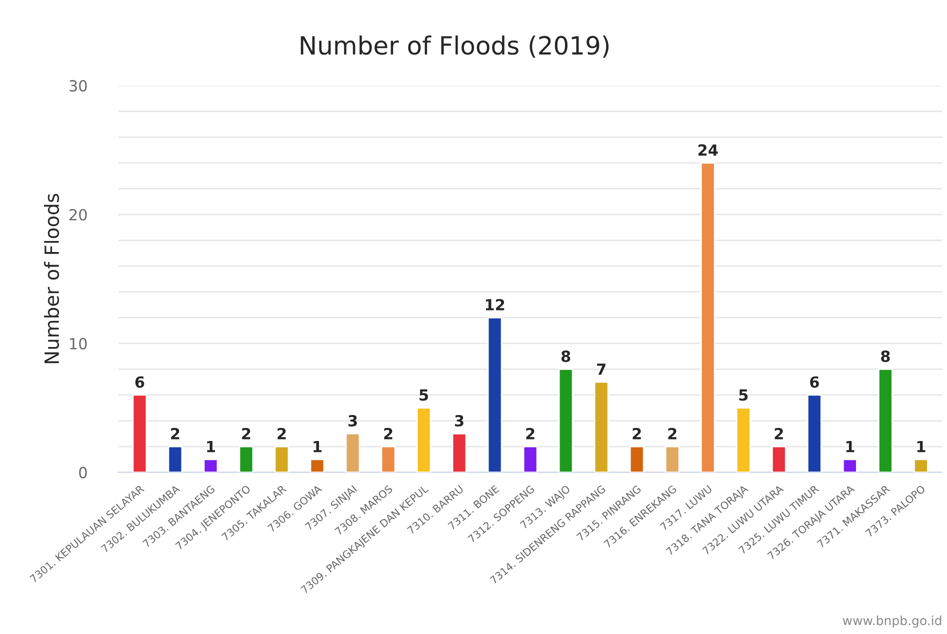 The image size is (947, 634). Describe the element at coordinates (454, 46) in the screenshot. I see `chart-title: Number of Floods (2019)` at that location.